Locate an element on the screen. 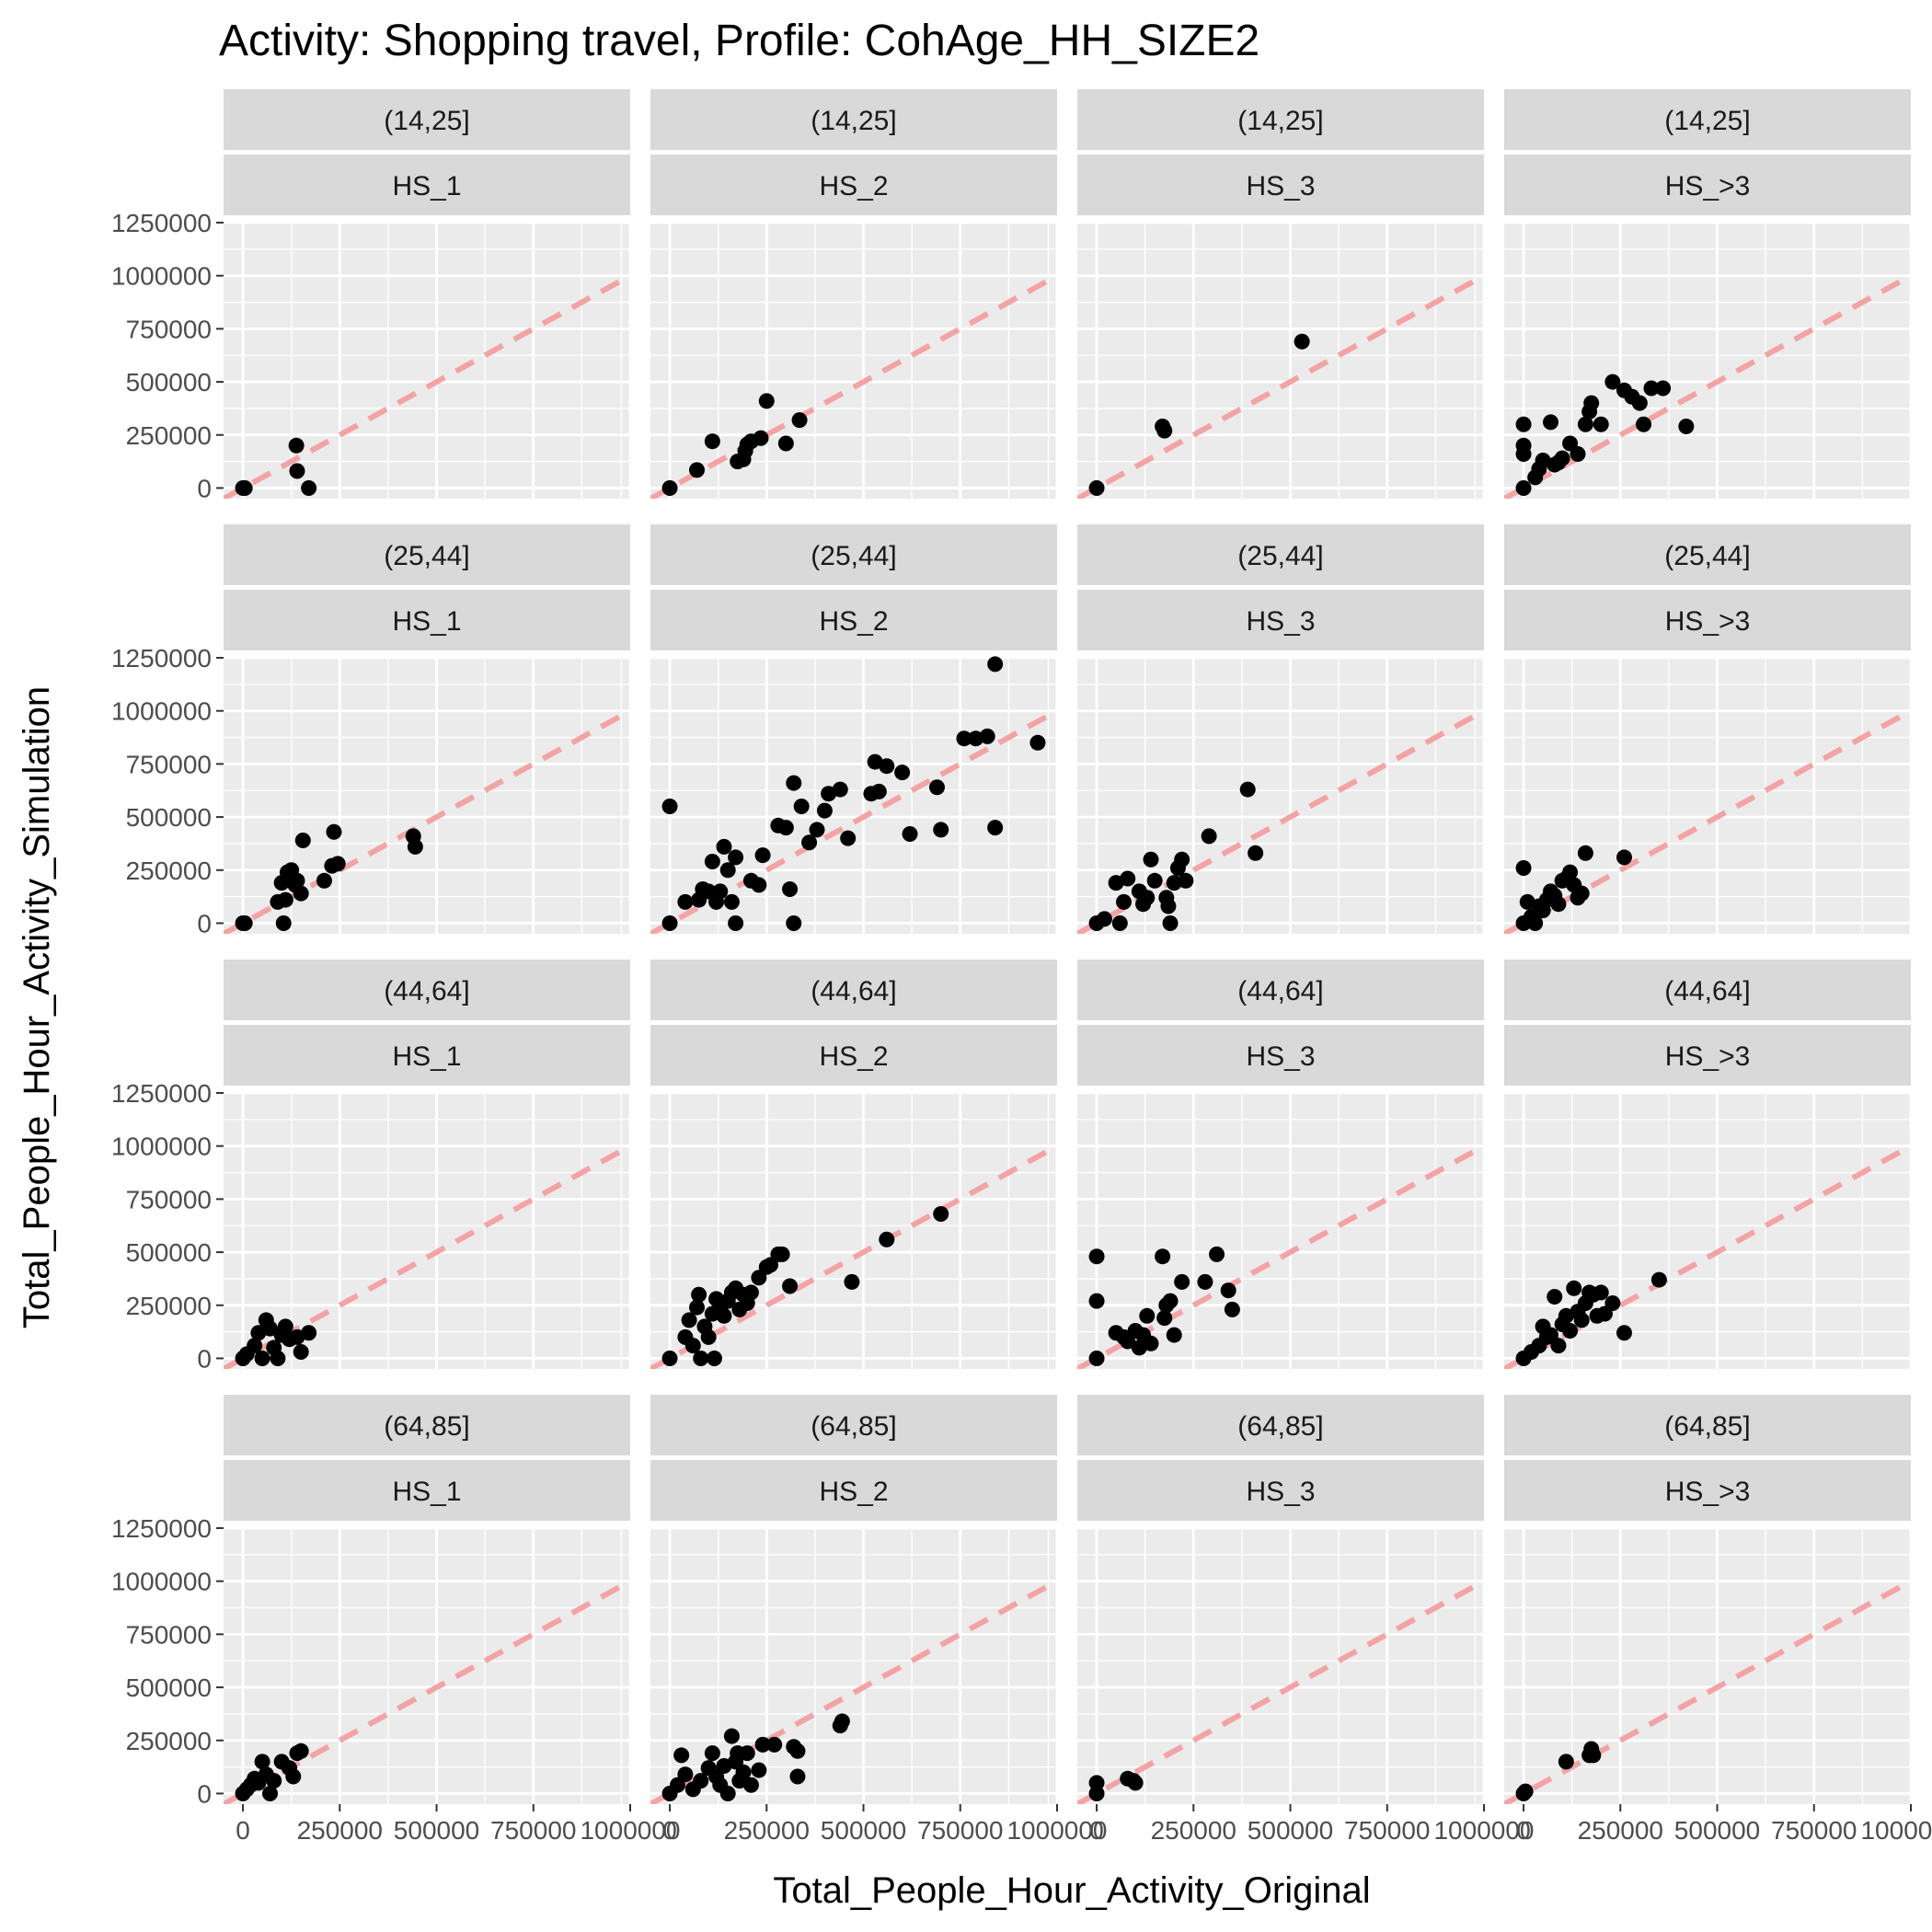  facet-panel: (14,25] HS_3 is located at coordinates (1266, 294).